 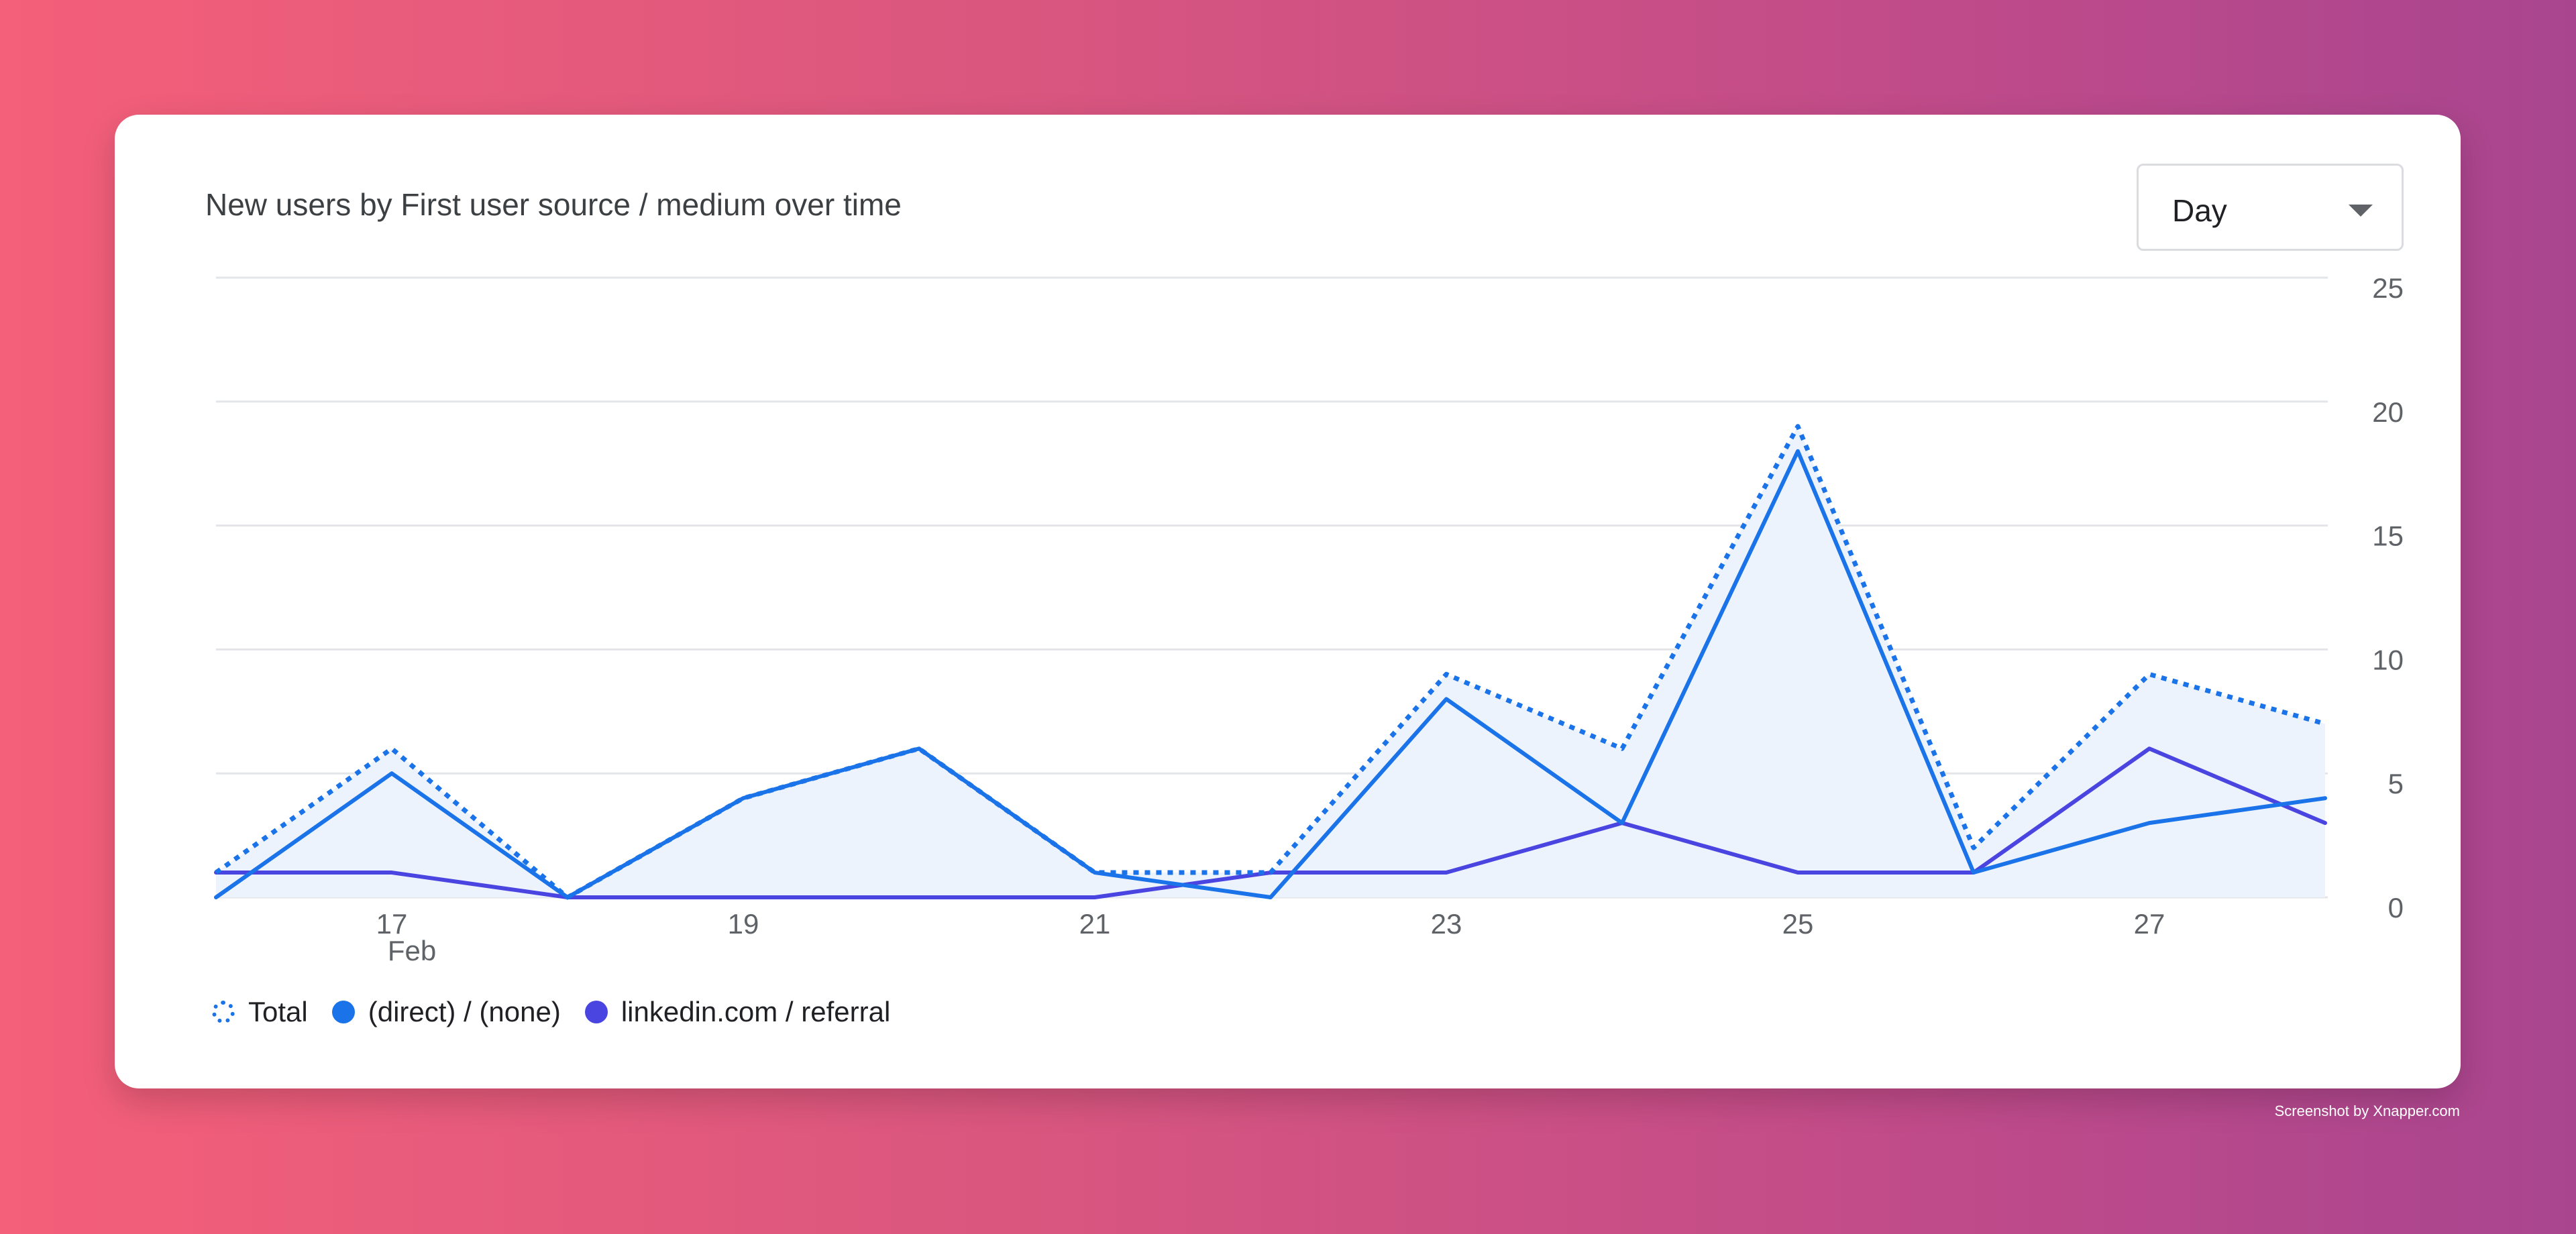 I want to click on legend-label-linkedin: linkedin.com / referral, so click(x=756, y=1011).